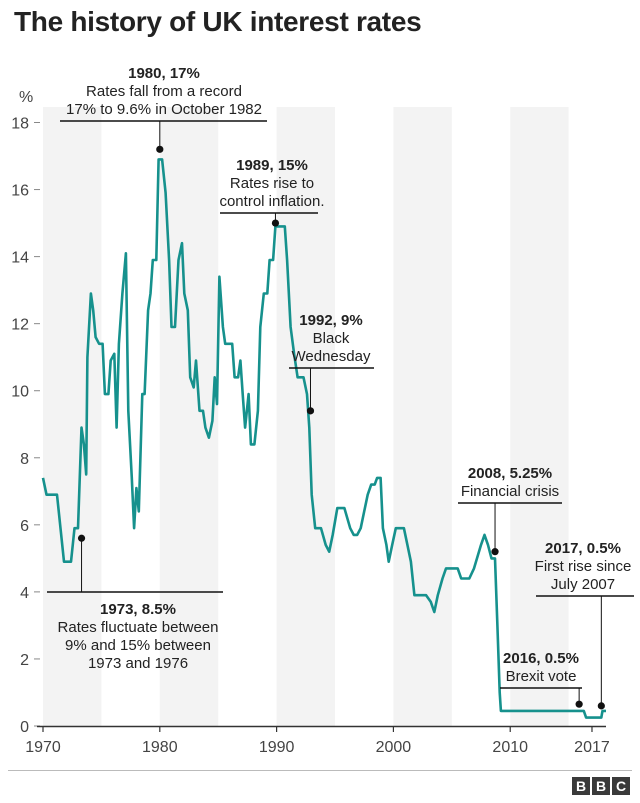  I want to click on annotation-text: July 2007, so click(583, 584).